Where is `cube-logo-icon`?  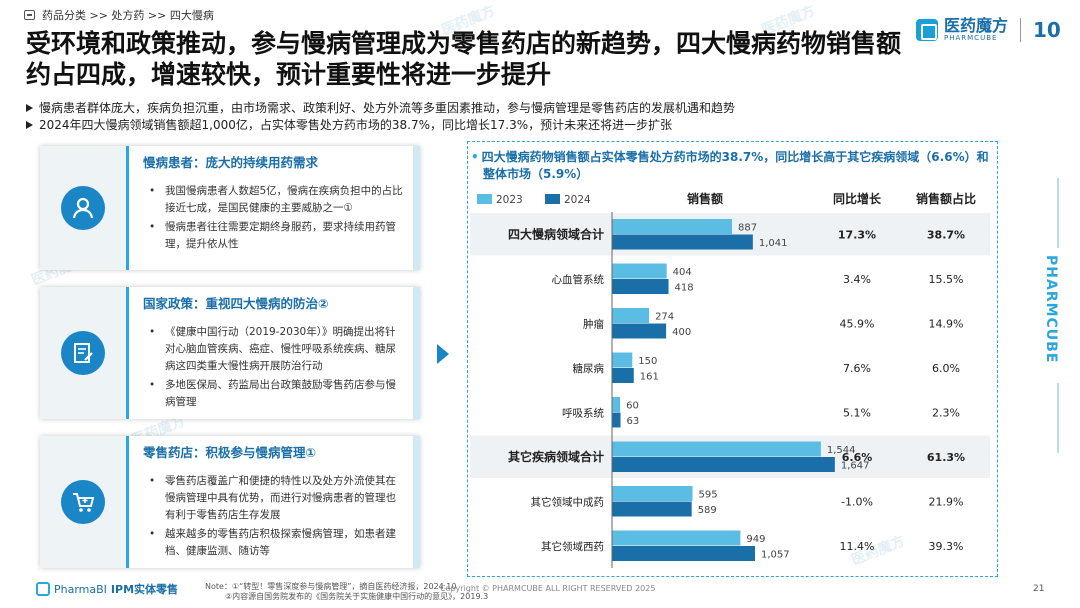 cube-logo-icon is located at coordinates (927, 30).